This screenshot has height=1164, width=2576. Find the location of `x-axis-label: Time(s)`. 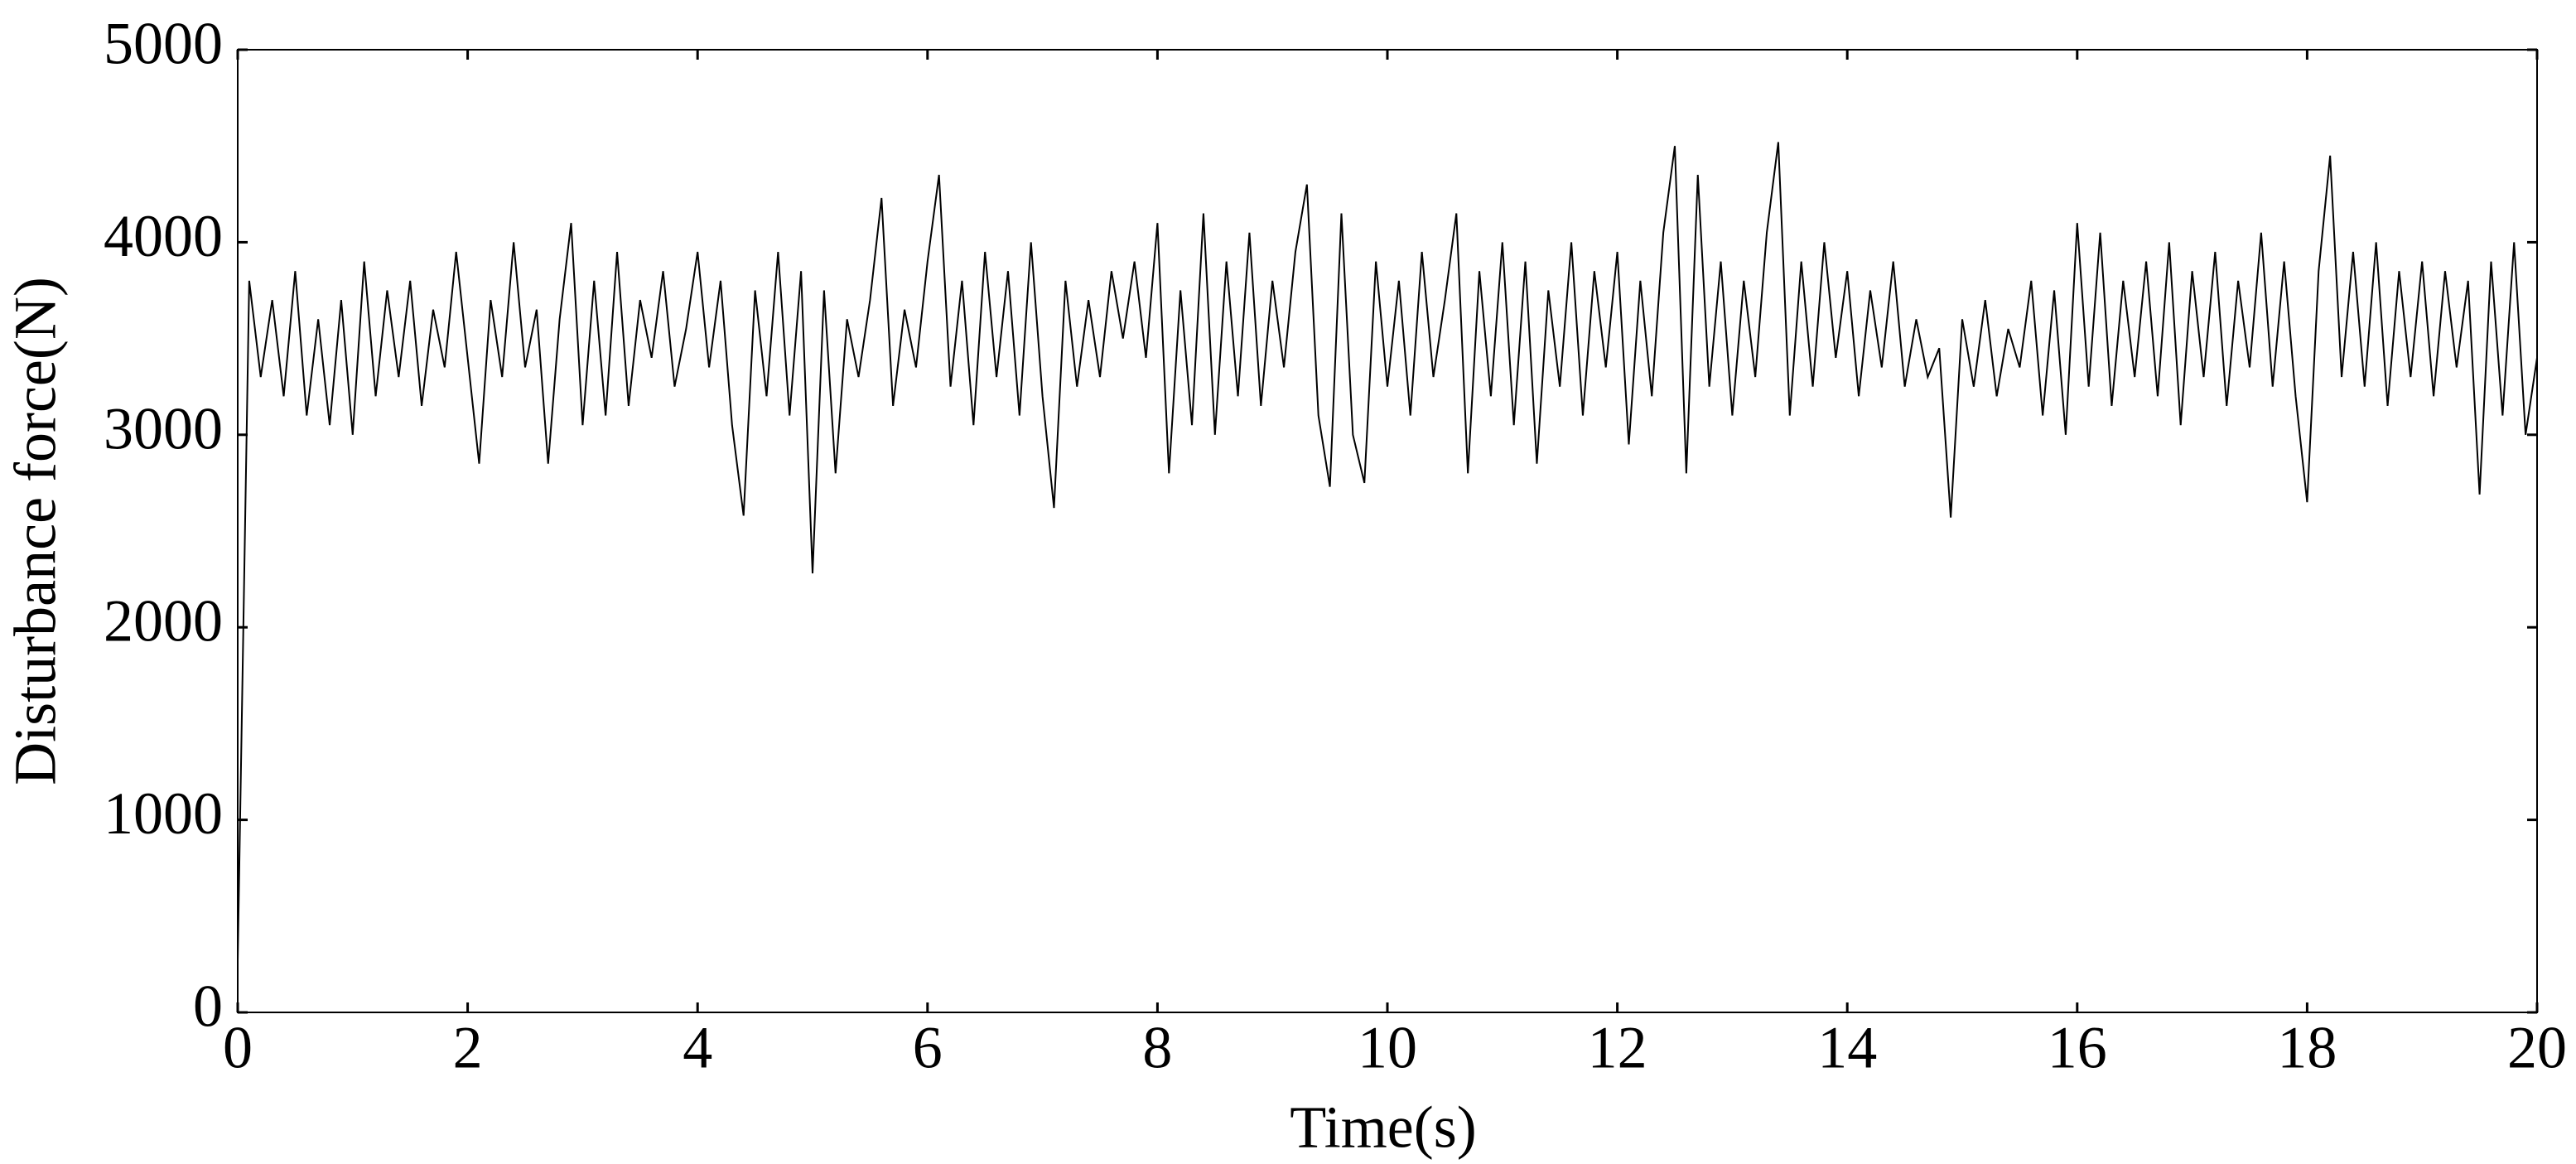

x-axis-label: Time(s) is located at coordinates (1383, 1127).